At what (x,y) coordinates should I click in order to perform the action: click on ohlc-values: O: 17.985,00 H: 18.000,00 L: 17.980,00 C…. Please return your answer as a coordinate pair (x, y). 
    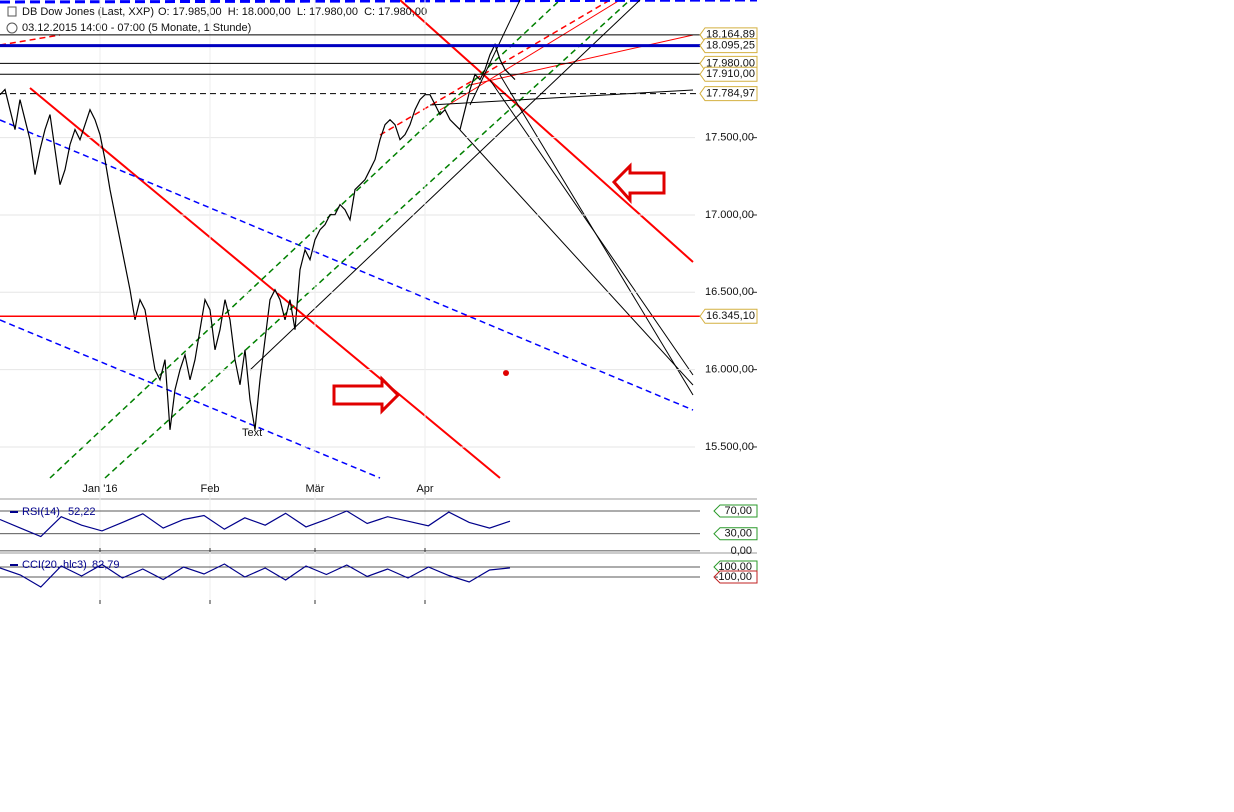
    Looking at the image, I should click on (292, 12).